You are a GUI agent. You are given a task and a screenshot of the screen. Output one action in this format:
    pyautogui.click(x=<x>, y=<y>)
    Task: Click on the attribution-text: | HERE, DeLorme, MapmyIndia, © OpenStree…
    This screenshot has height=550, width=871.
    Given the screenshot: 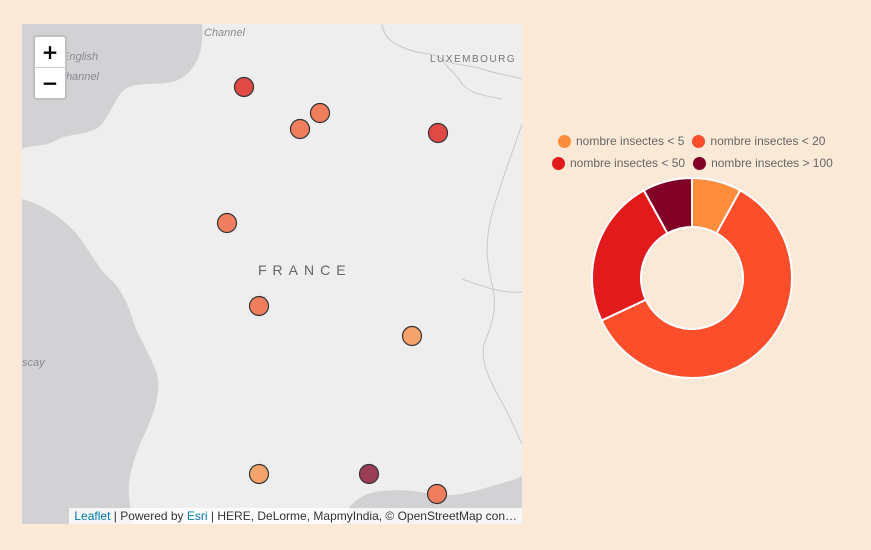 What is the action you would take?
    pyautogui.click(x=362, y=516)
    